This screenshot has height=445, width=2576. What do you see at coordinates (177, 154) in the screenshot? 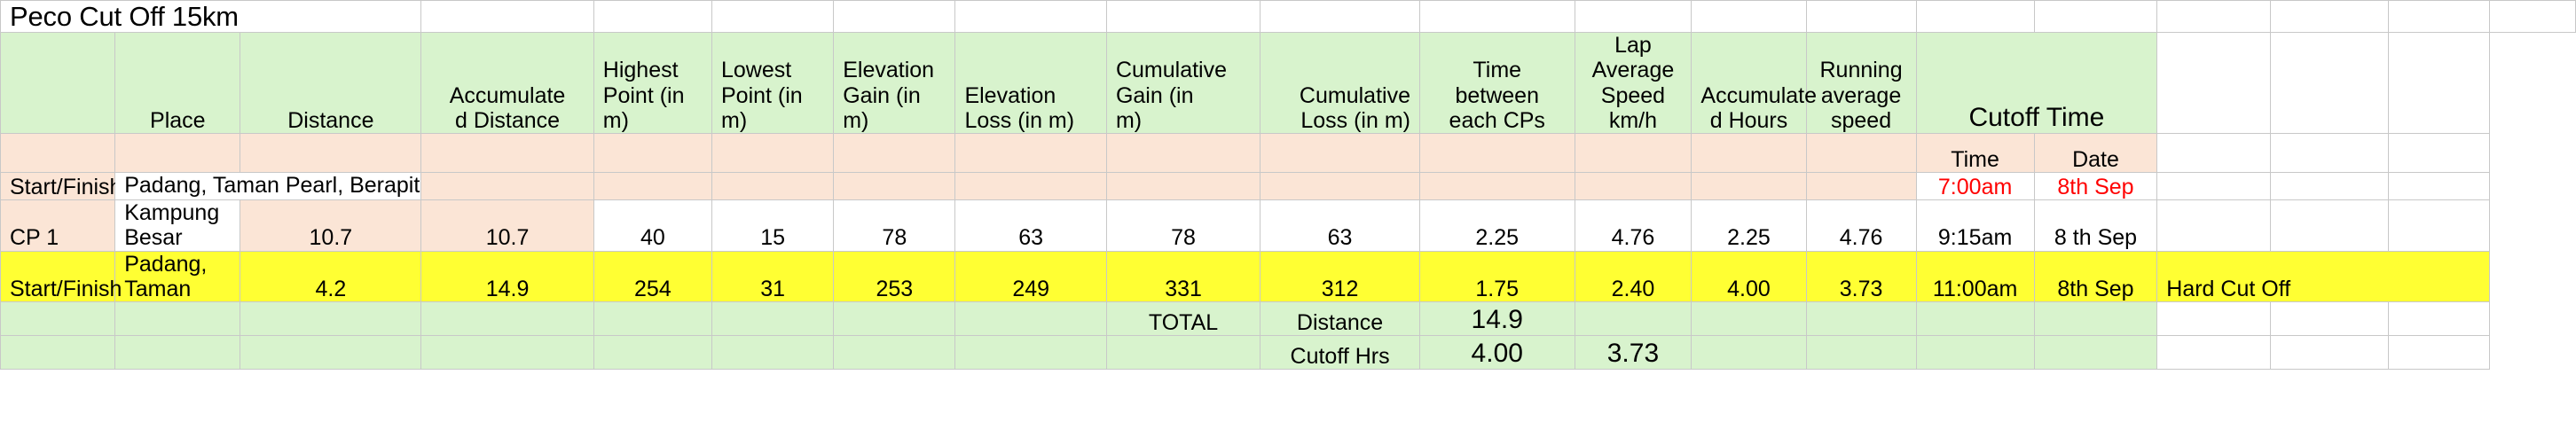
I see `sub-place` at bounding box center [177, 154].